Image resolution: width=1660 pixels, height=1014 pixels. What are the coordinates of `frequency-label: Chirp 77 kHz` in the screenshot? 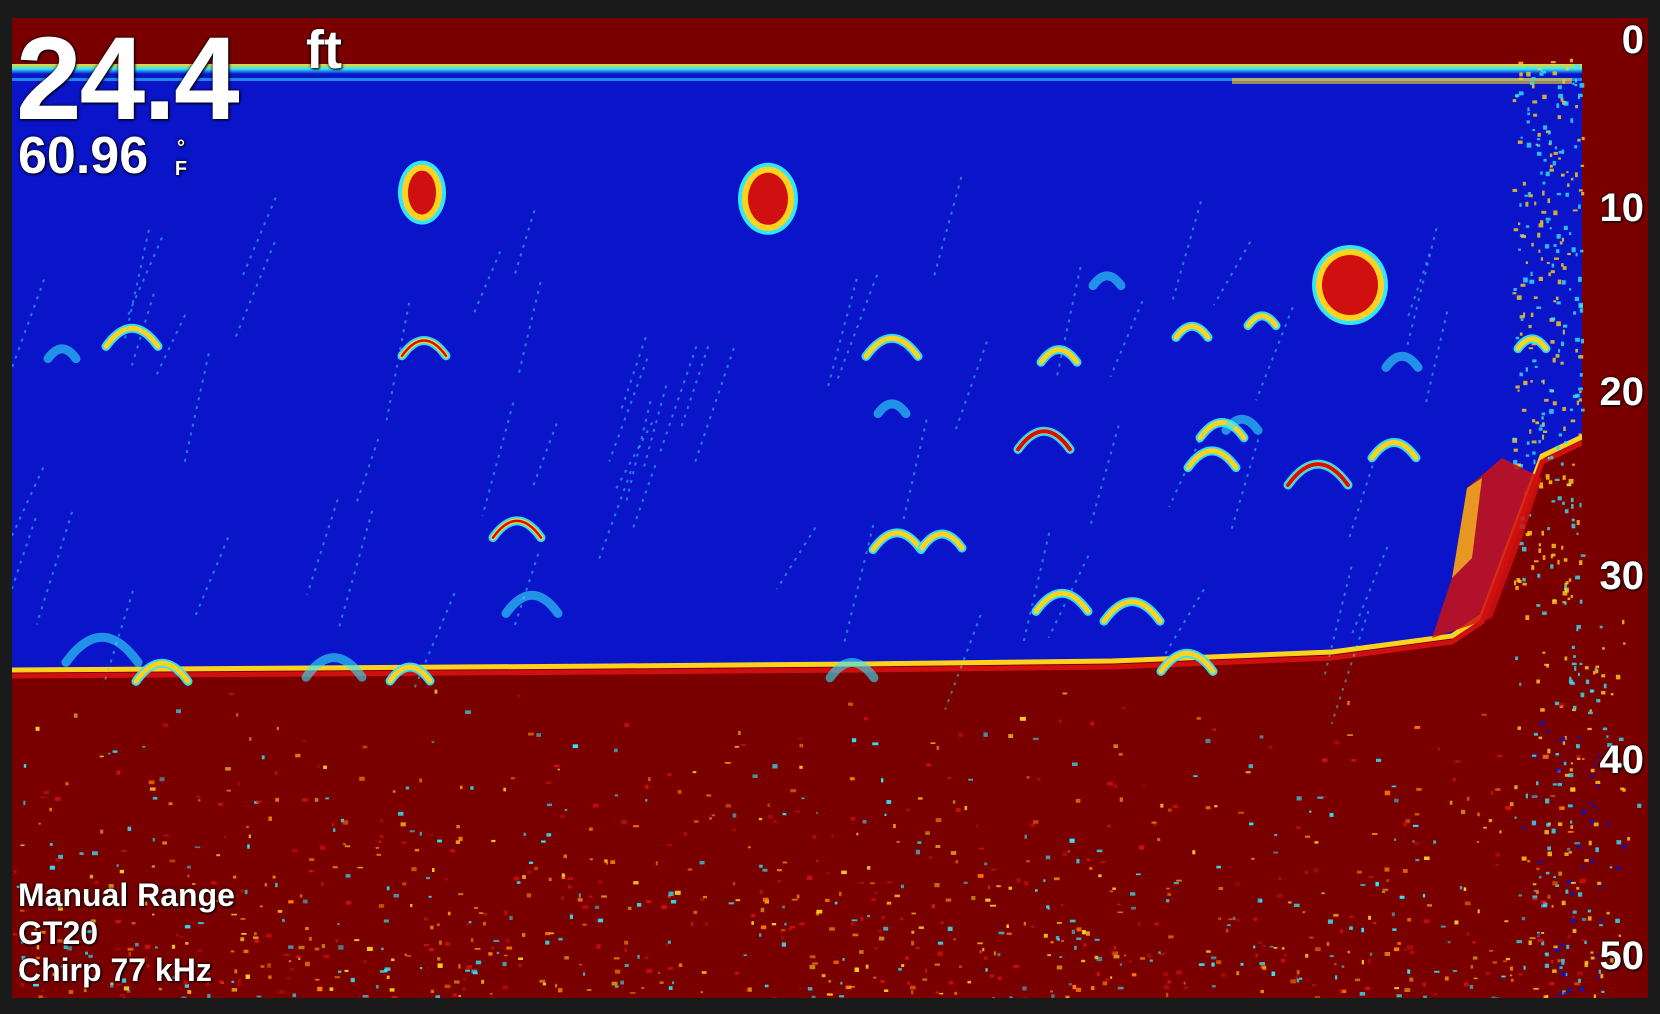 It's located at (115, 970).